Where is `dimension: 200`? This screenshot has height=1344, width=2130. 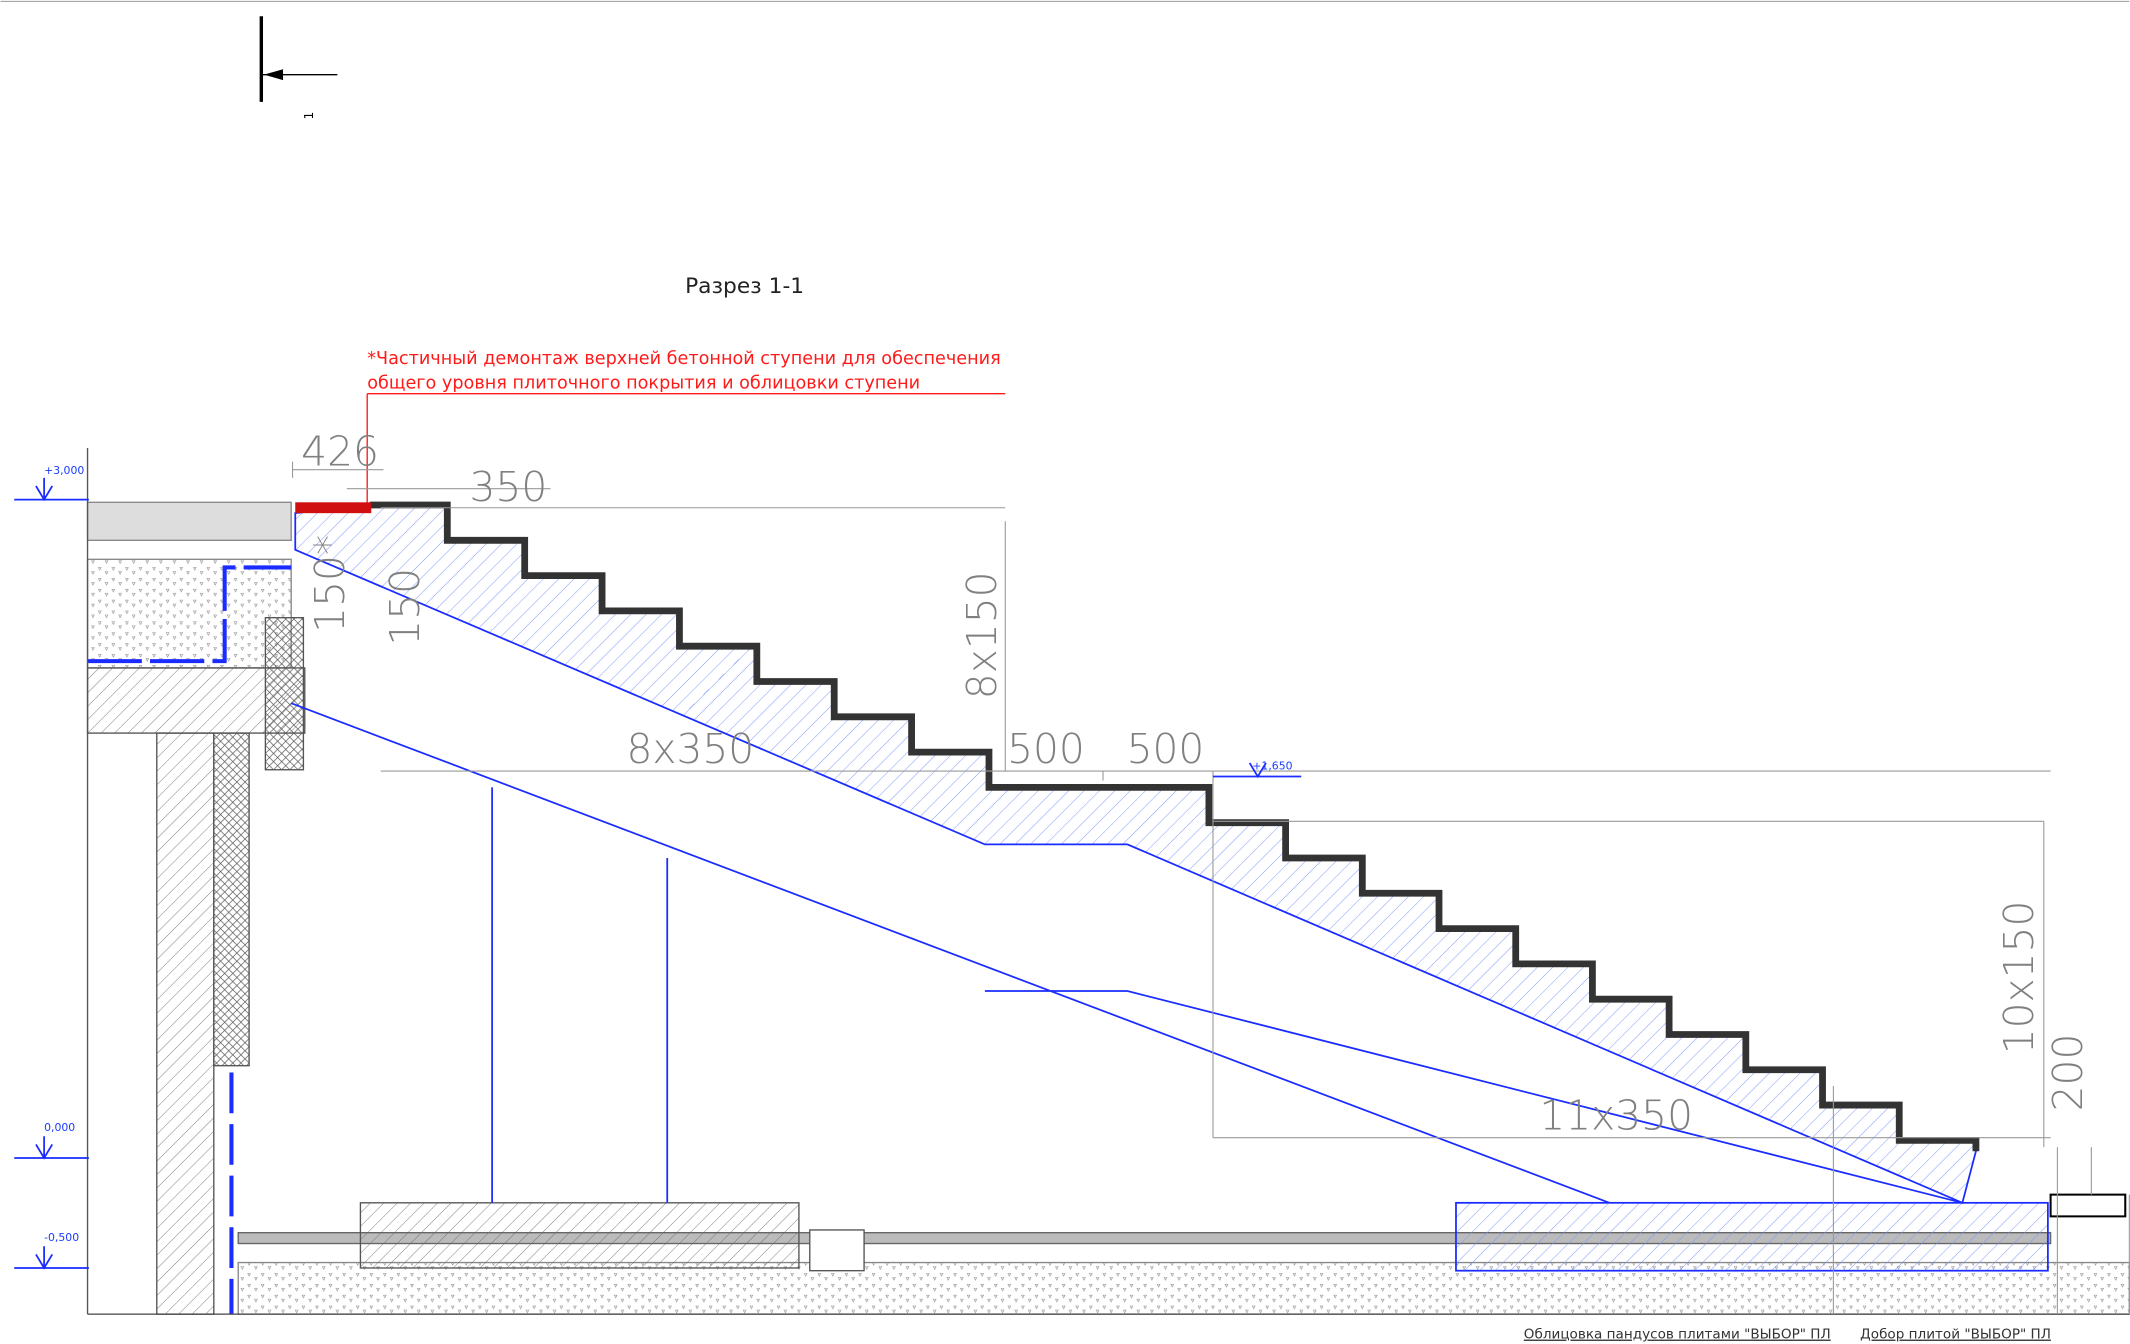
dimension: 200 is located at coordinates (2068, 1073).